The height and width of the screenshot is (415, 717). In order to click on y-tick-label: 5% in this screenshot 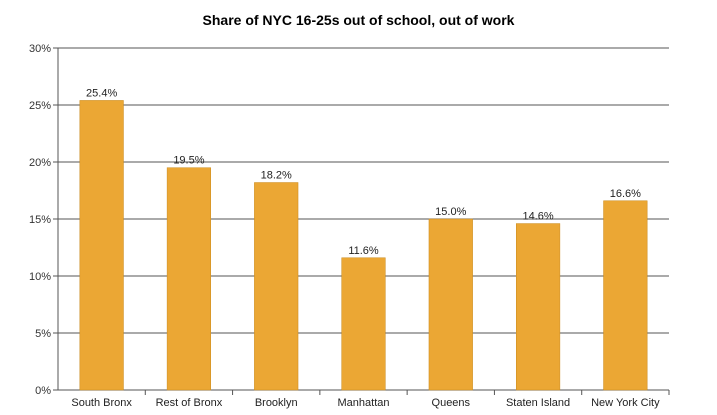, I will do `click(43, 334)`.